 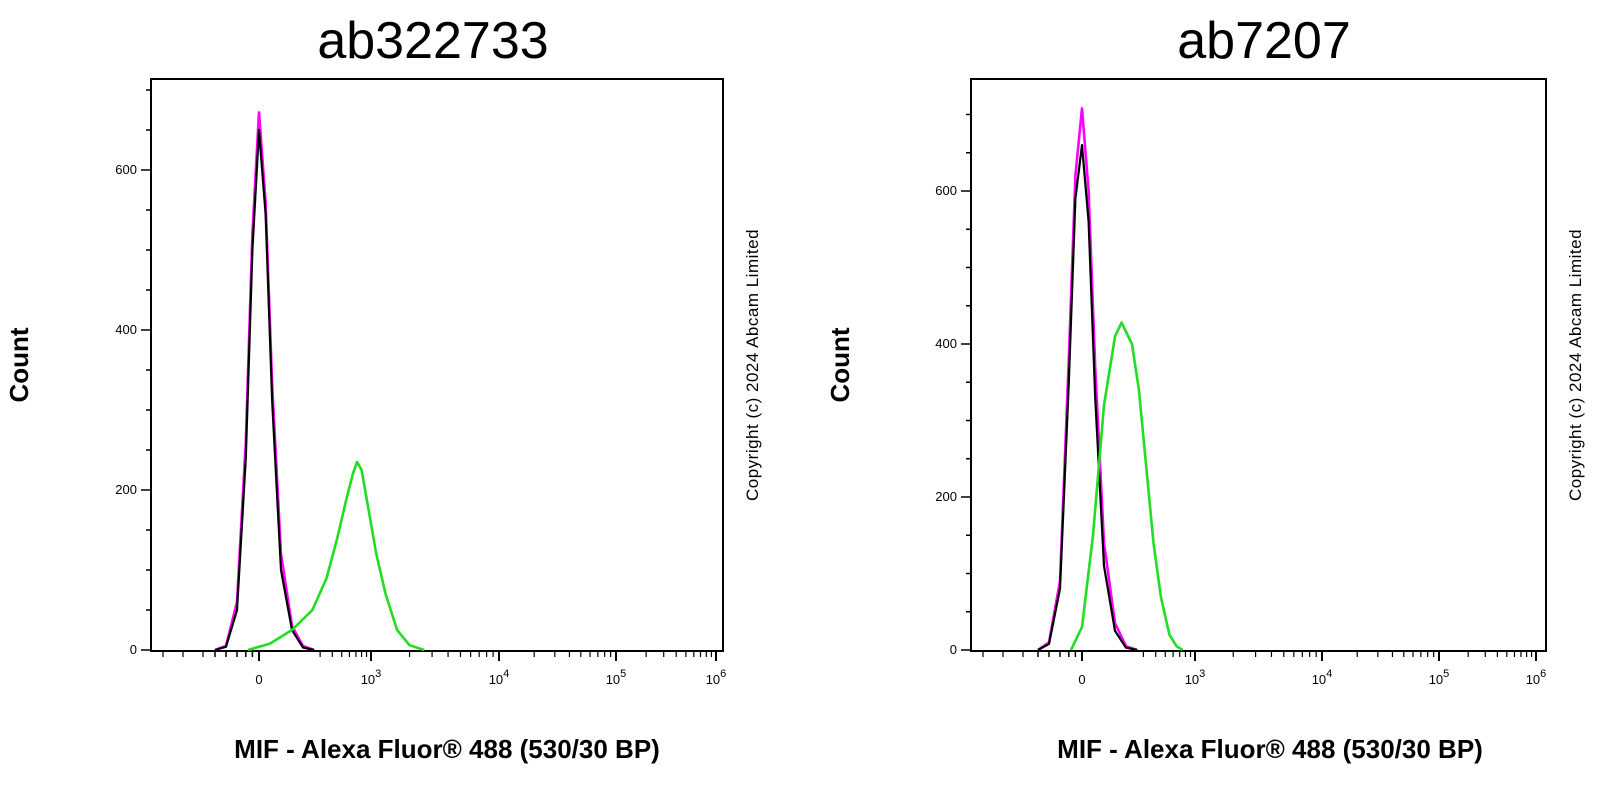 I want to click on panel-title: ab322733, so click(x=432, y=41).